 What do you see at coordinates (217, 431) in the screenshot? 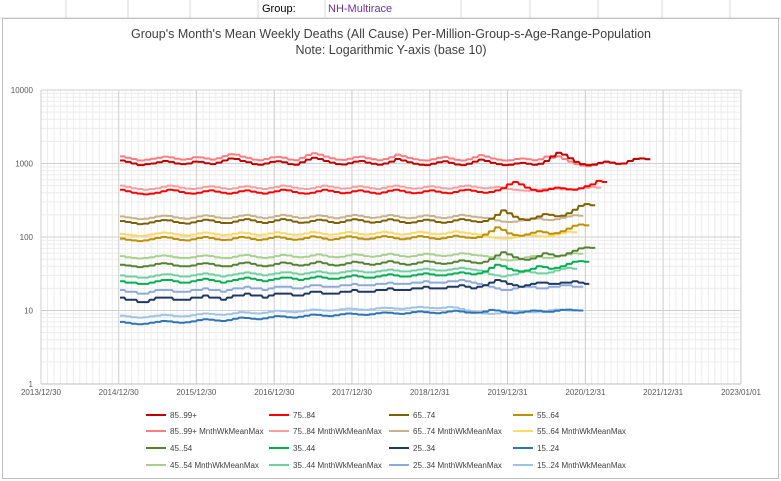
I see `legend-label: 85..99+ MnthWkMeanMax` at bounding box center [217, 431].